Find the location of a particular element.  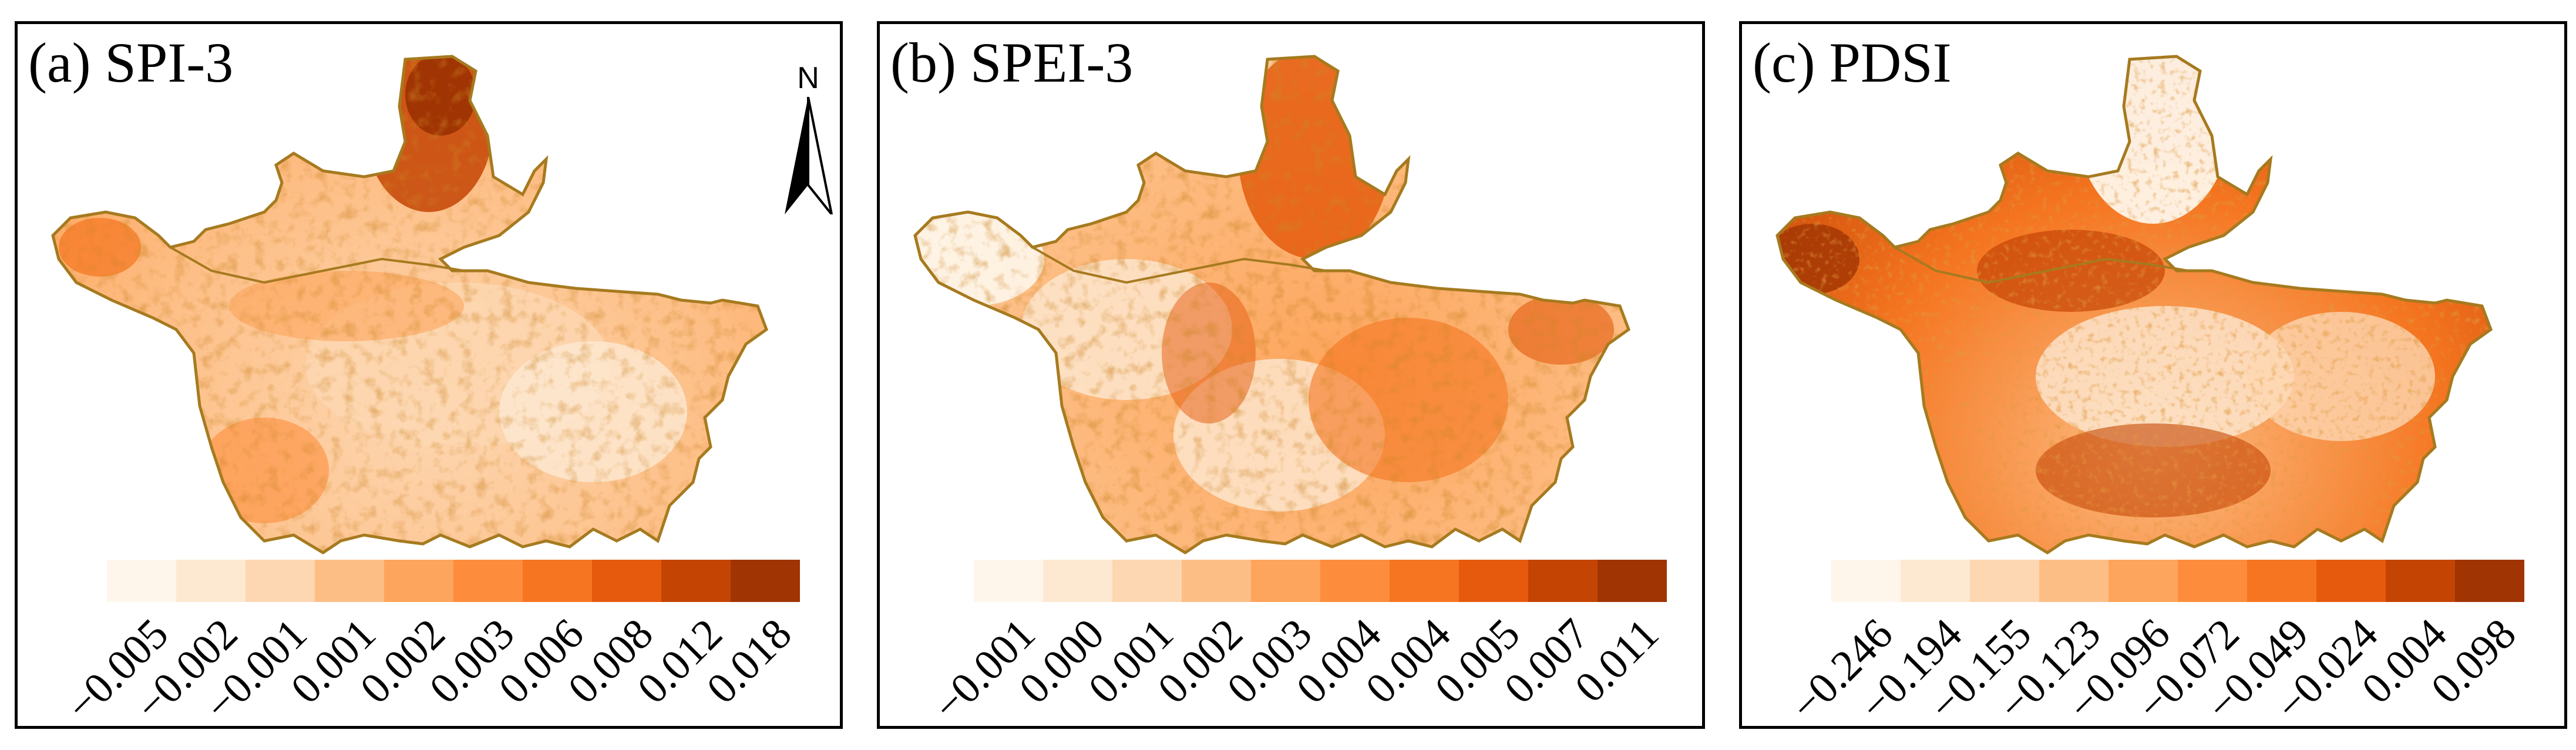

legend-b is located at coordinates (1320, 581).